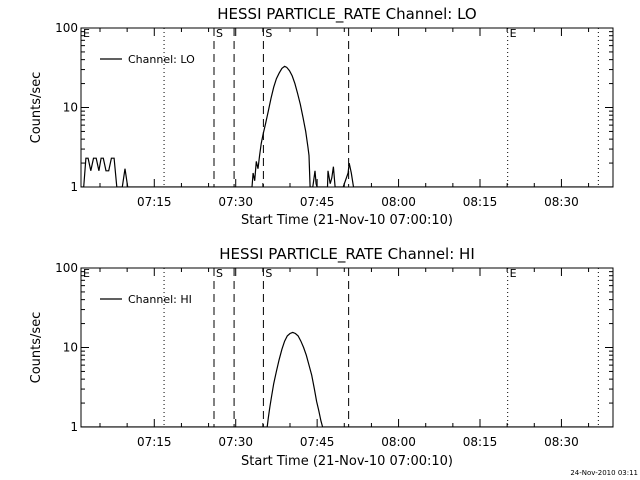  Describe the element at coordinates (70, 348) in the screenshot. I see `chart-2-ytick-label: 10` at that location.